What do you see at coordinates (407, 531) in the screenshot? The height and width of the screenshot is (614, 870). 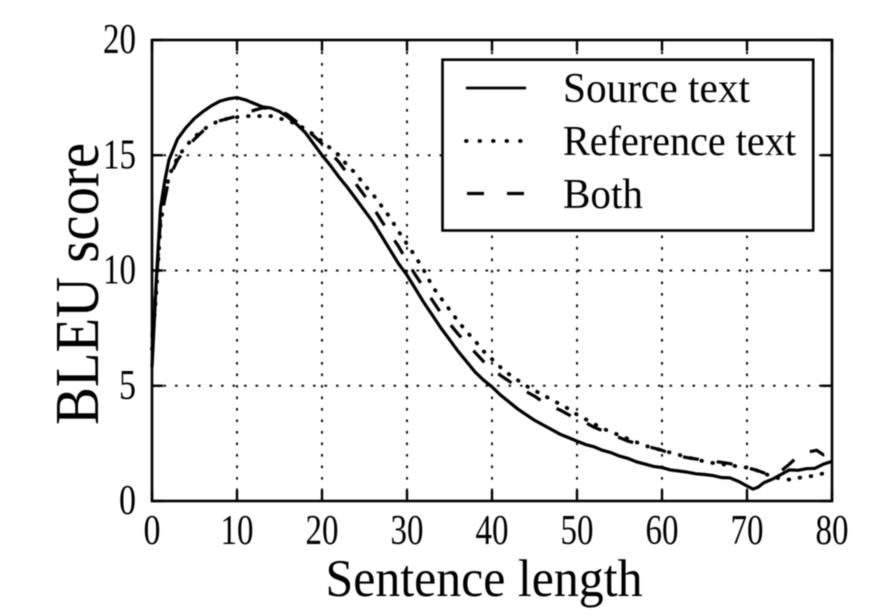 I see `svg-text: 30` at bounding box center [407, 531].